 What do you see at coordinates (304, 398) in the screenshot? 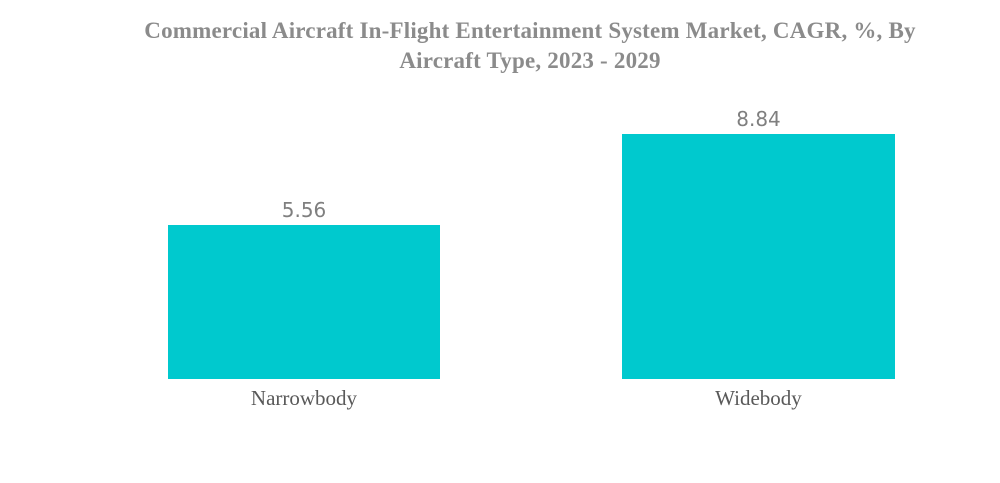
I see `category-label-narrowbody: Narrowbody` at bounding box center [304, 398].